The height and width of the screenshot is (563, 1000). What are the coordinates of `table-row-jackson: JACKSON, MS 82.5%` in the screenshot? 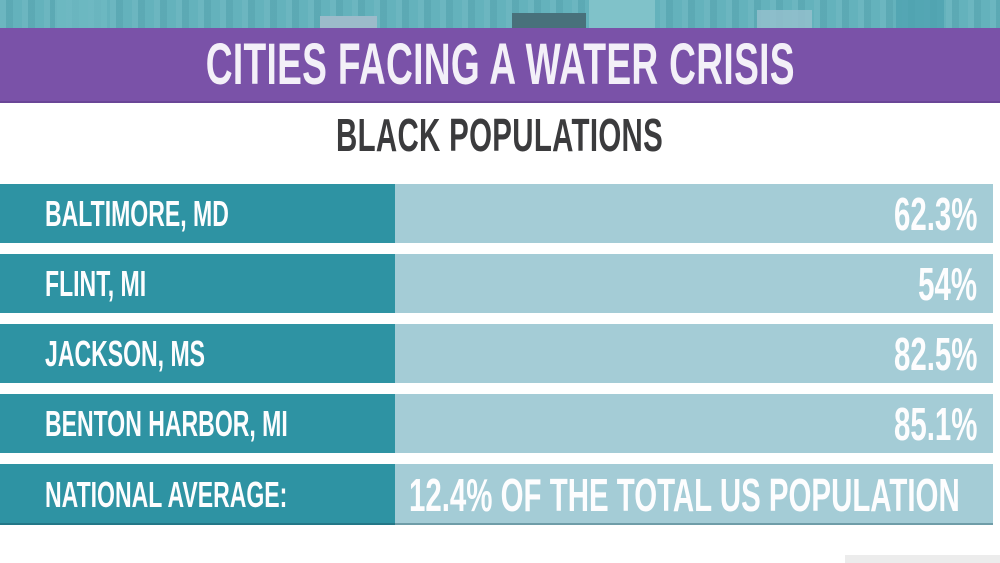 It's located at (500, 353).